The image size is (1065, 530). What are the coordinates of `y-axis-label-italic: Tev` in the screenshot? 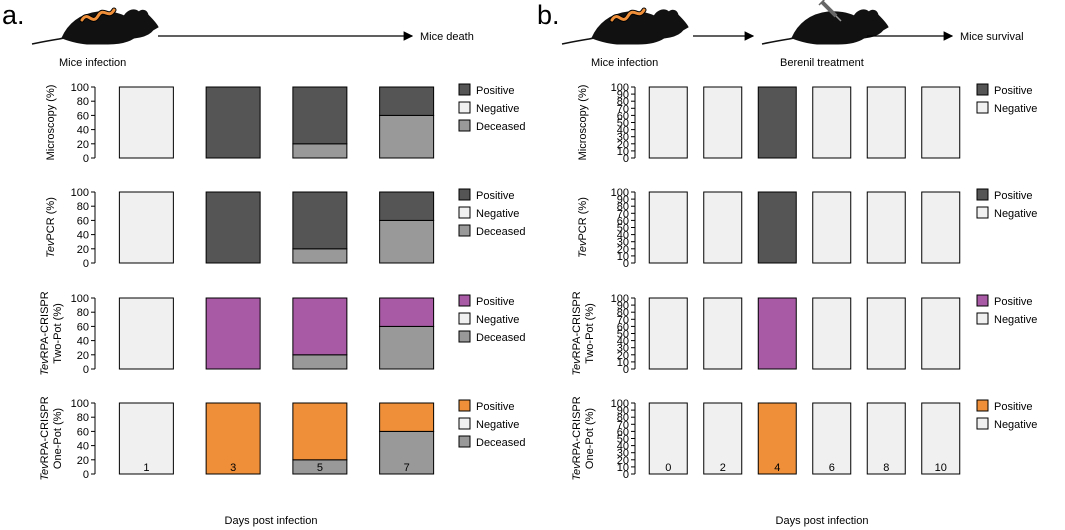 It's located at (45, 366).